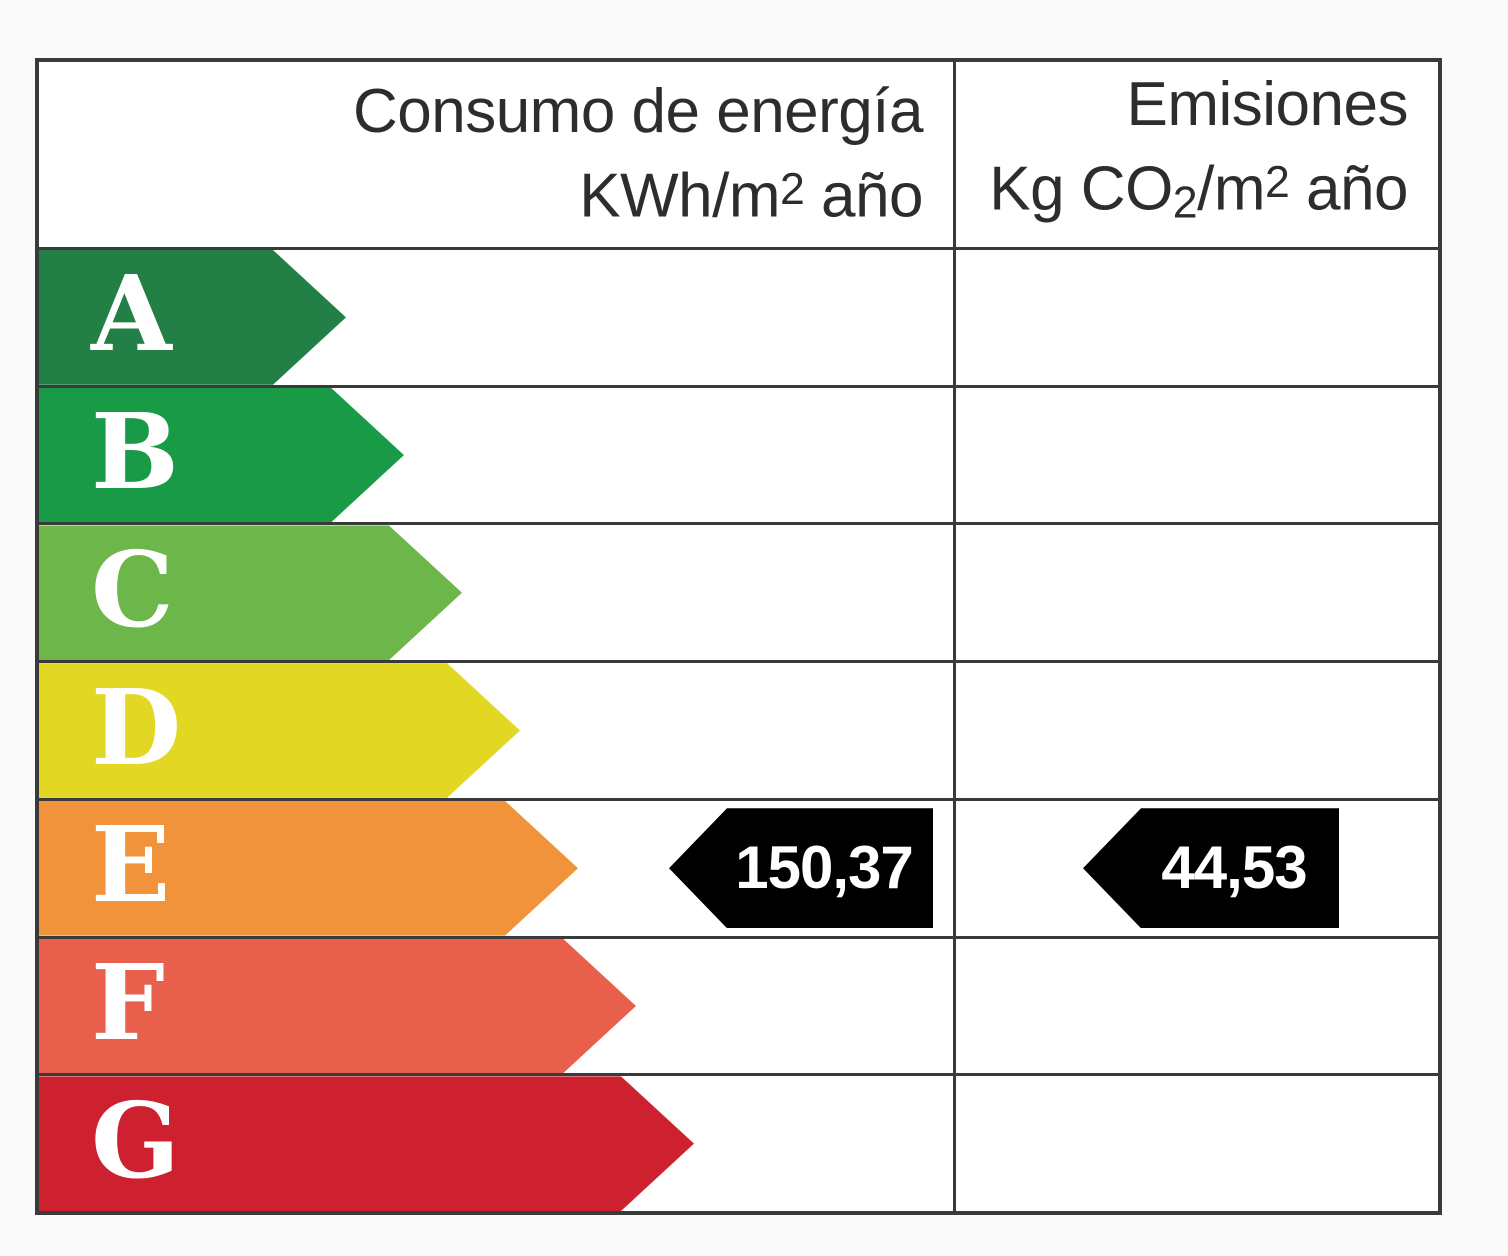 The image size is (1508, 1256). I want to click on rating-arrow-a: A, so click(192, 317).